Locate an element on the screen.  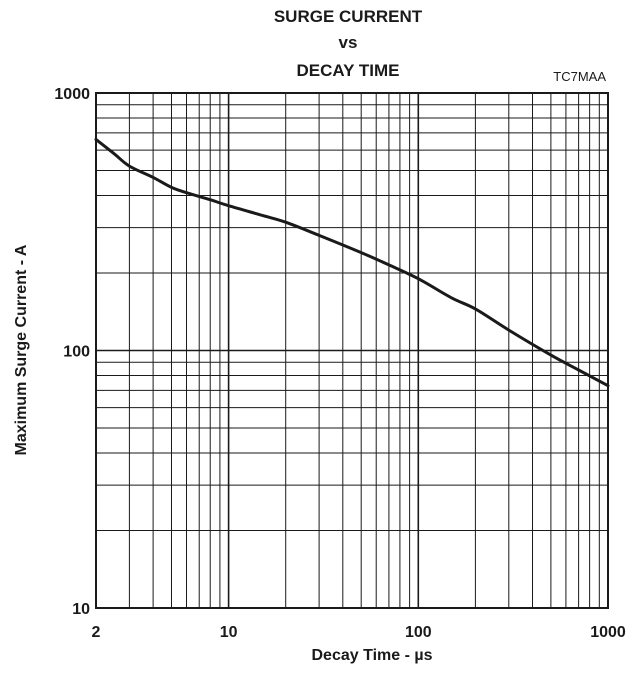
chart-title-line-3: DECAY TIME is located at coordinates (348, 70).